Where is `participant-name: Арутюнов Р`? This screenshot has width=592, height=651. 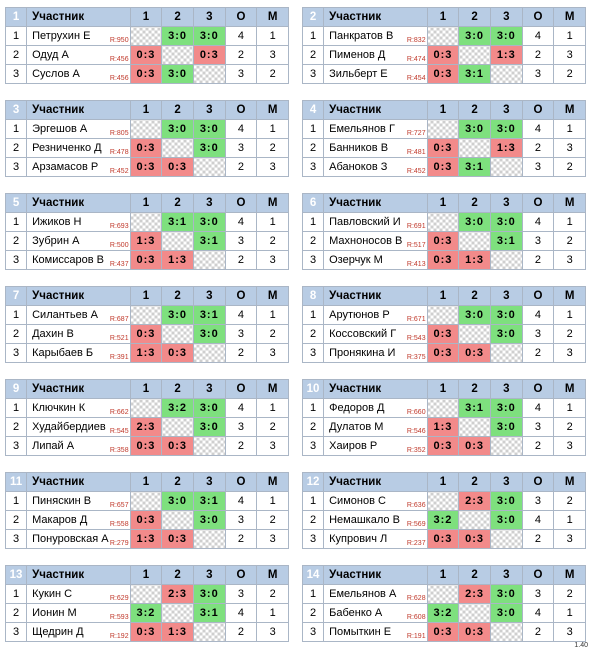 participant-name: Арутюнов Р is located at coordinates (359, 315).